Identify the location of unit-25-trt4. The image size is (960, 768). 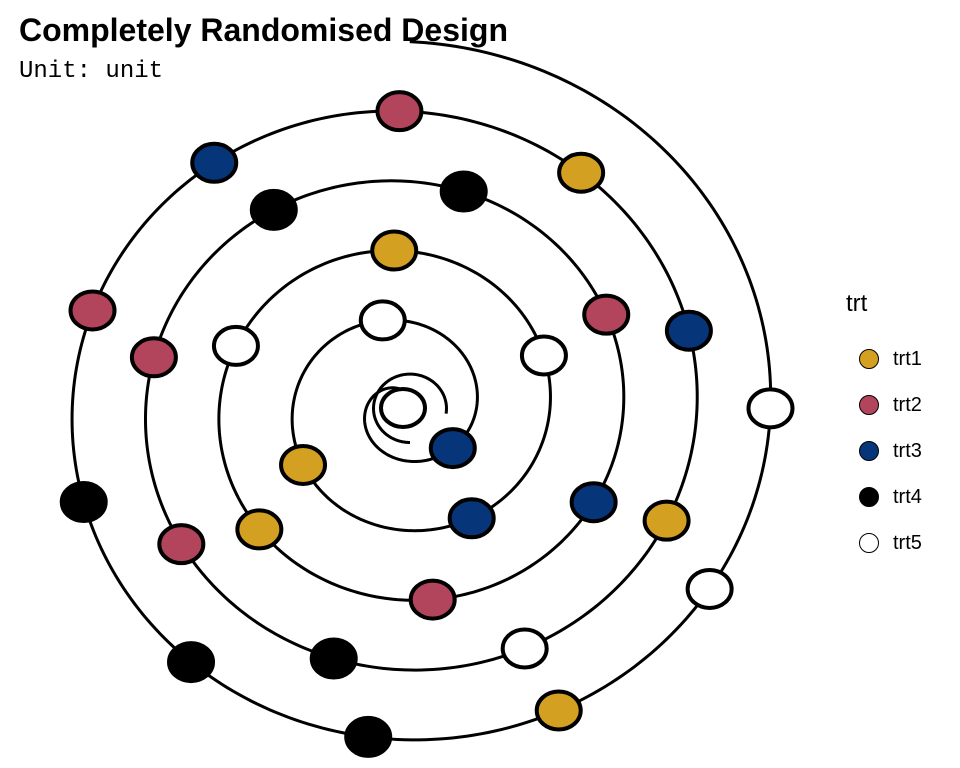
(83, 502).